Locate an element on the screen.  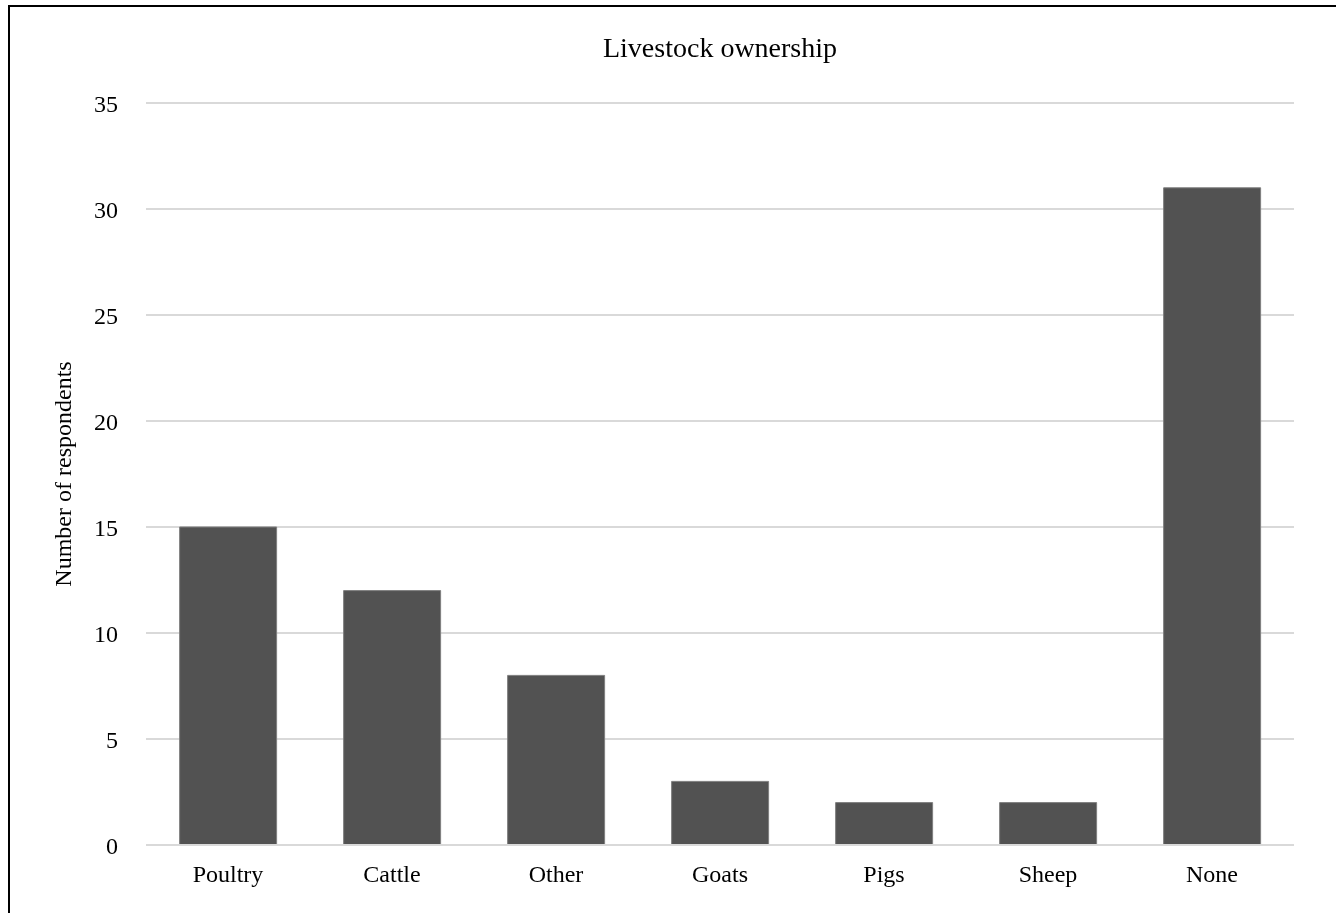
x-tick-label: Goats is located at coordinates (720, 874).